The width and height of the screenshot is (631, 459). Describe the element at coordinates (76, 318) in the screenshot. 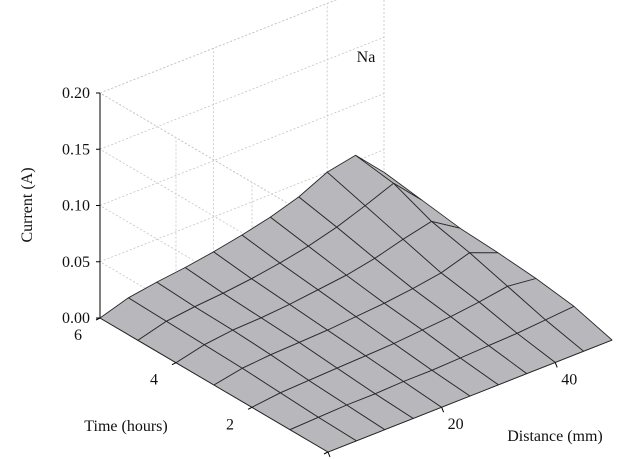

I see `z-tick-label: 0.00` at that location.